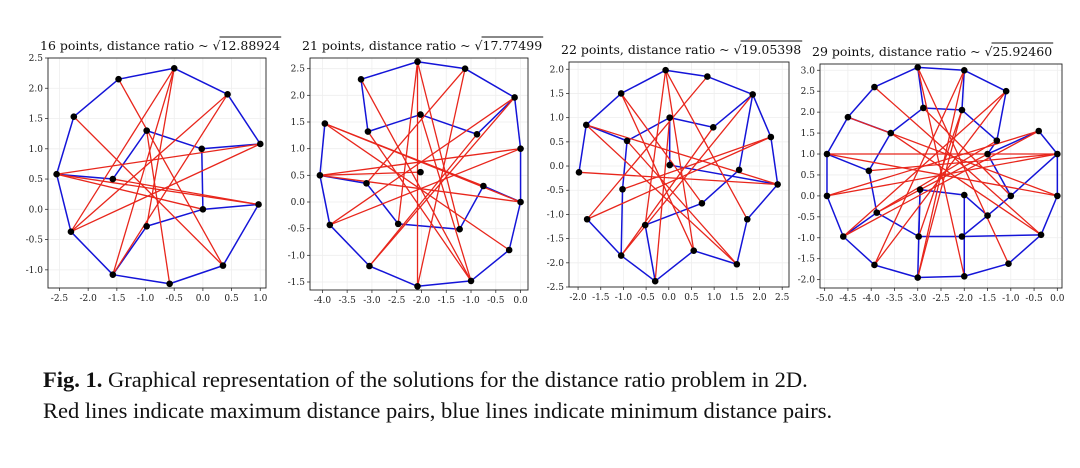  What do you see at coordinates (251, 45) in the screenshot?
I see `chart-title-sqrt: 12.88924` at bounding box center [251, 45].